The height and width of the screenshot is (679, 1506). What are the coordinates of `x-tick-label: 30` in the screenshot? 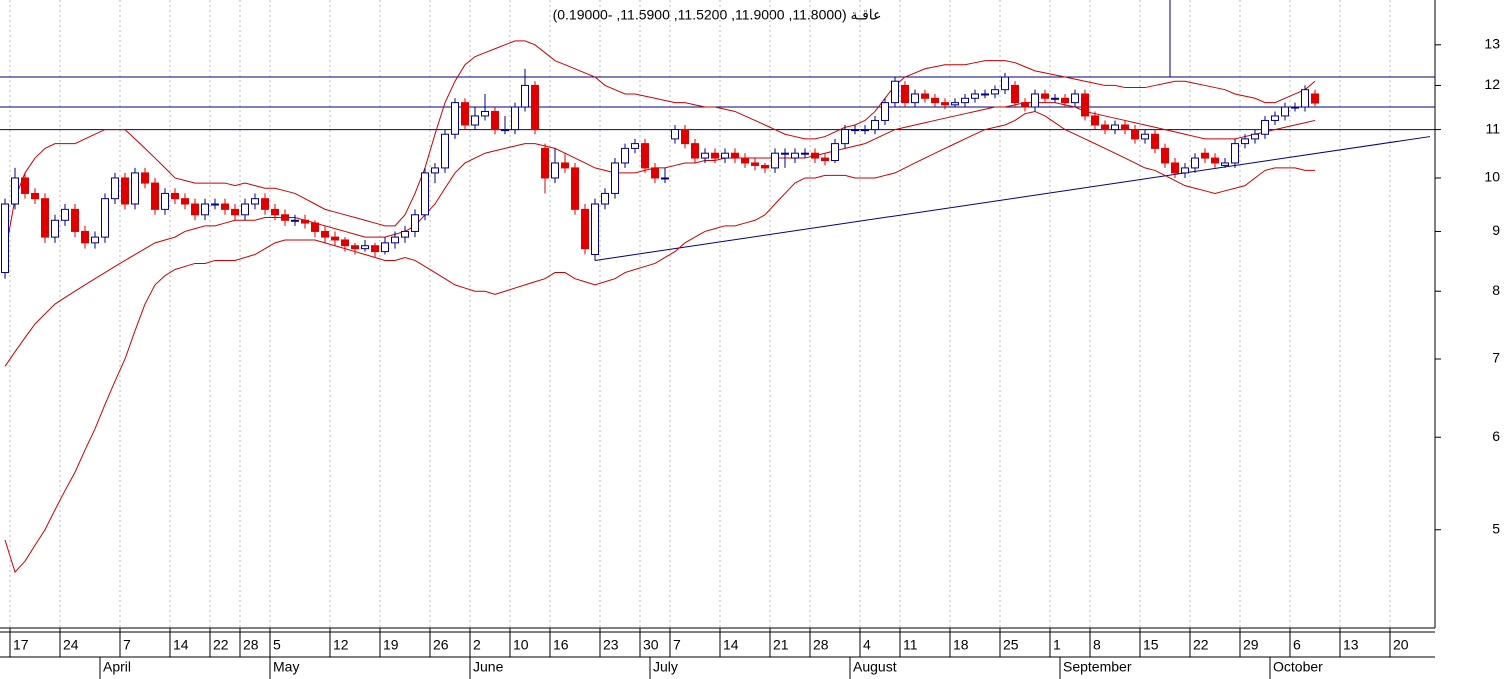 It's located at (651, 645).